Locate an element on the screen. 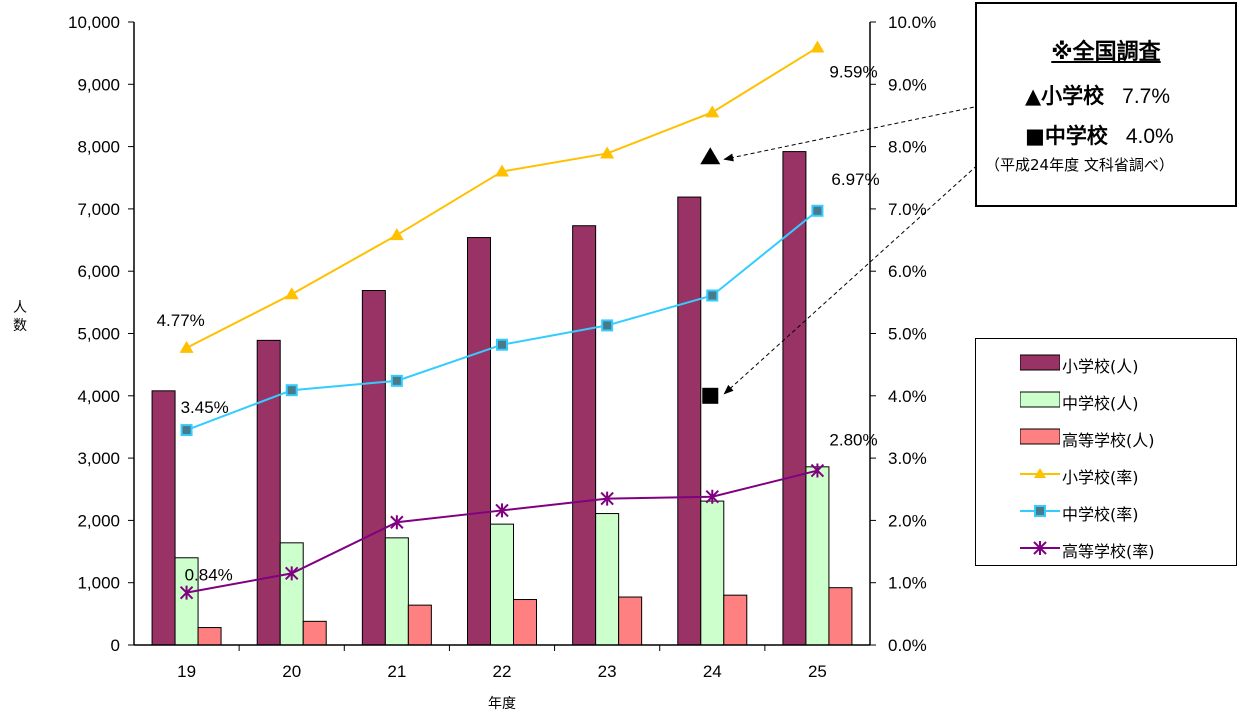  x-tick-label: 23 is located at coordinates (607, 671).